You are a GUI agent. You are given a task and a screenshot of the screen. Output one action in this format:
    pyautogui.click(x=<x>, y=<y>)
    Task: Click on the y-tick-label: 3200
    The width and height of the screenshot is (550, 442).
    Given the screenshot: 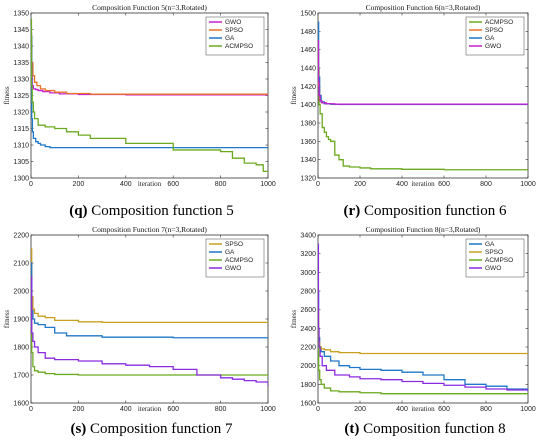 What is the action you would take?
    pyautogui.click(x=308, y=254)
    